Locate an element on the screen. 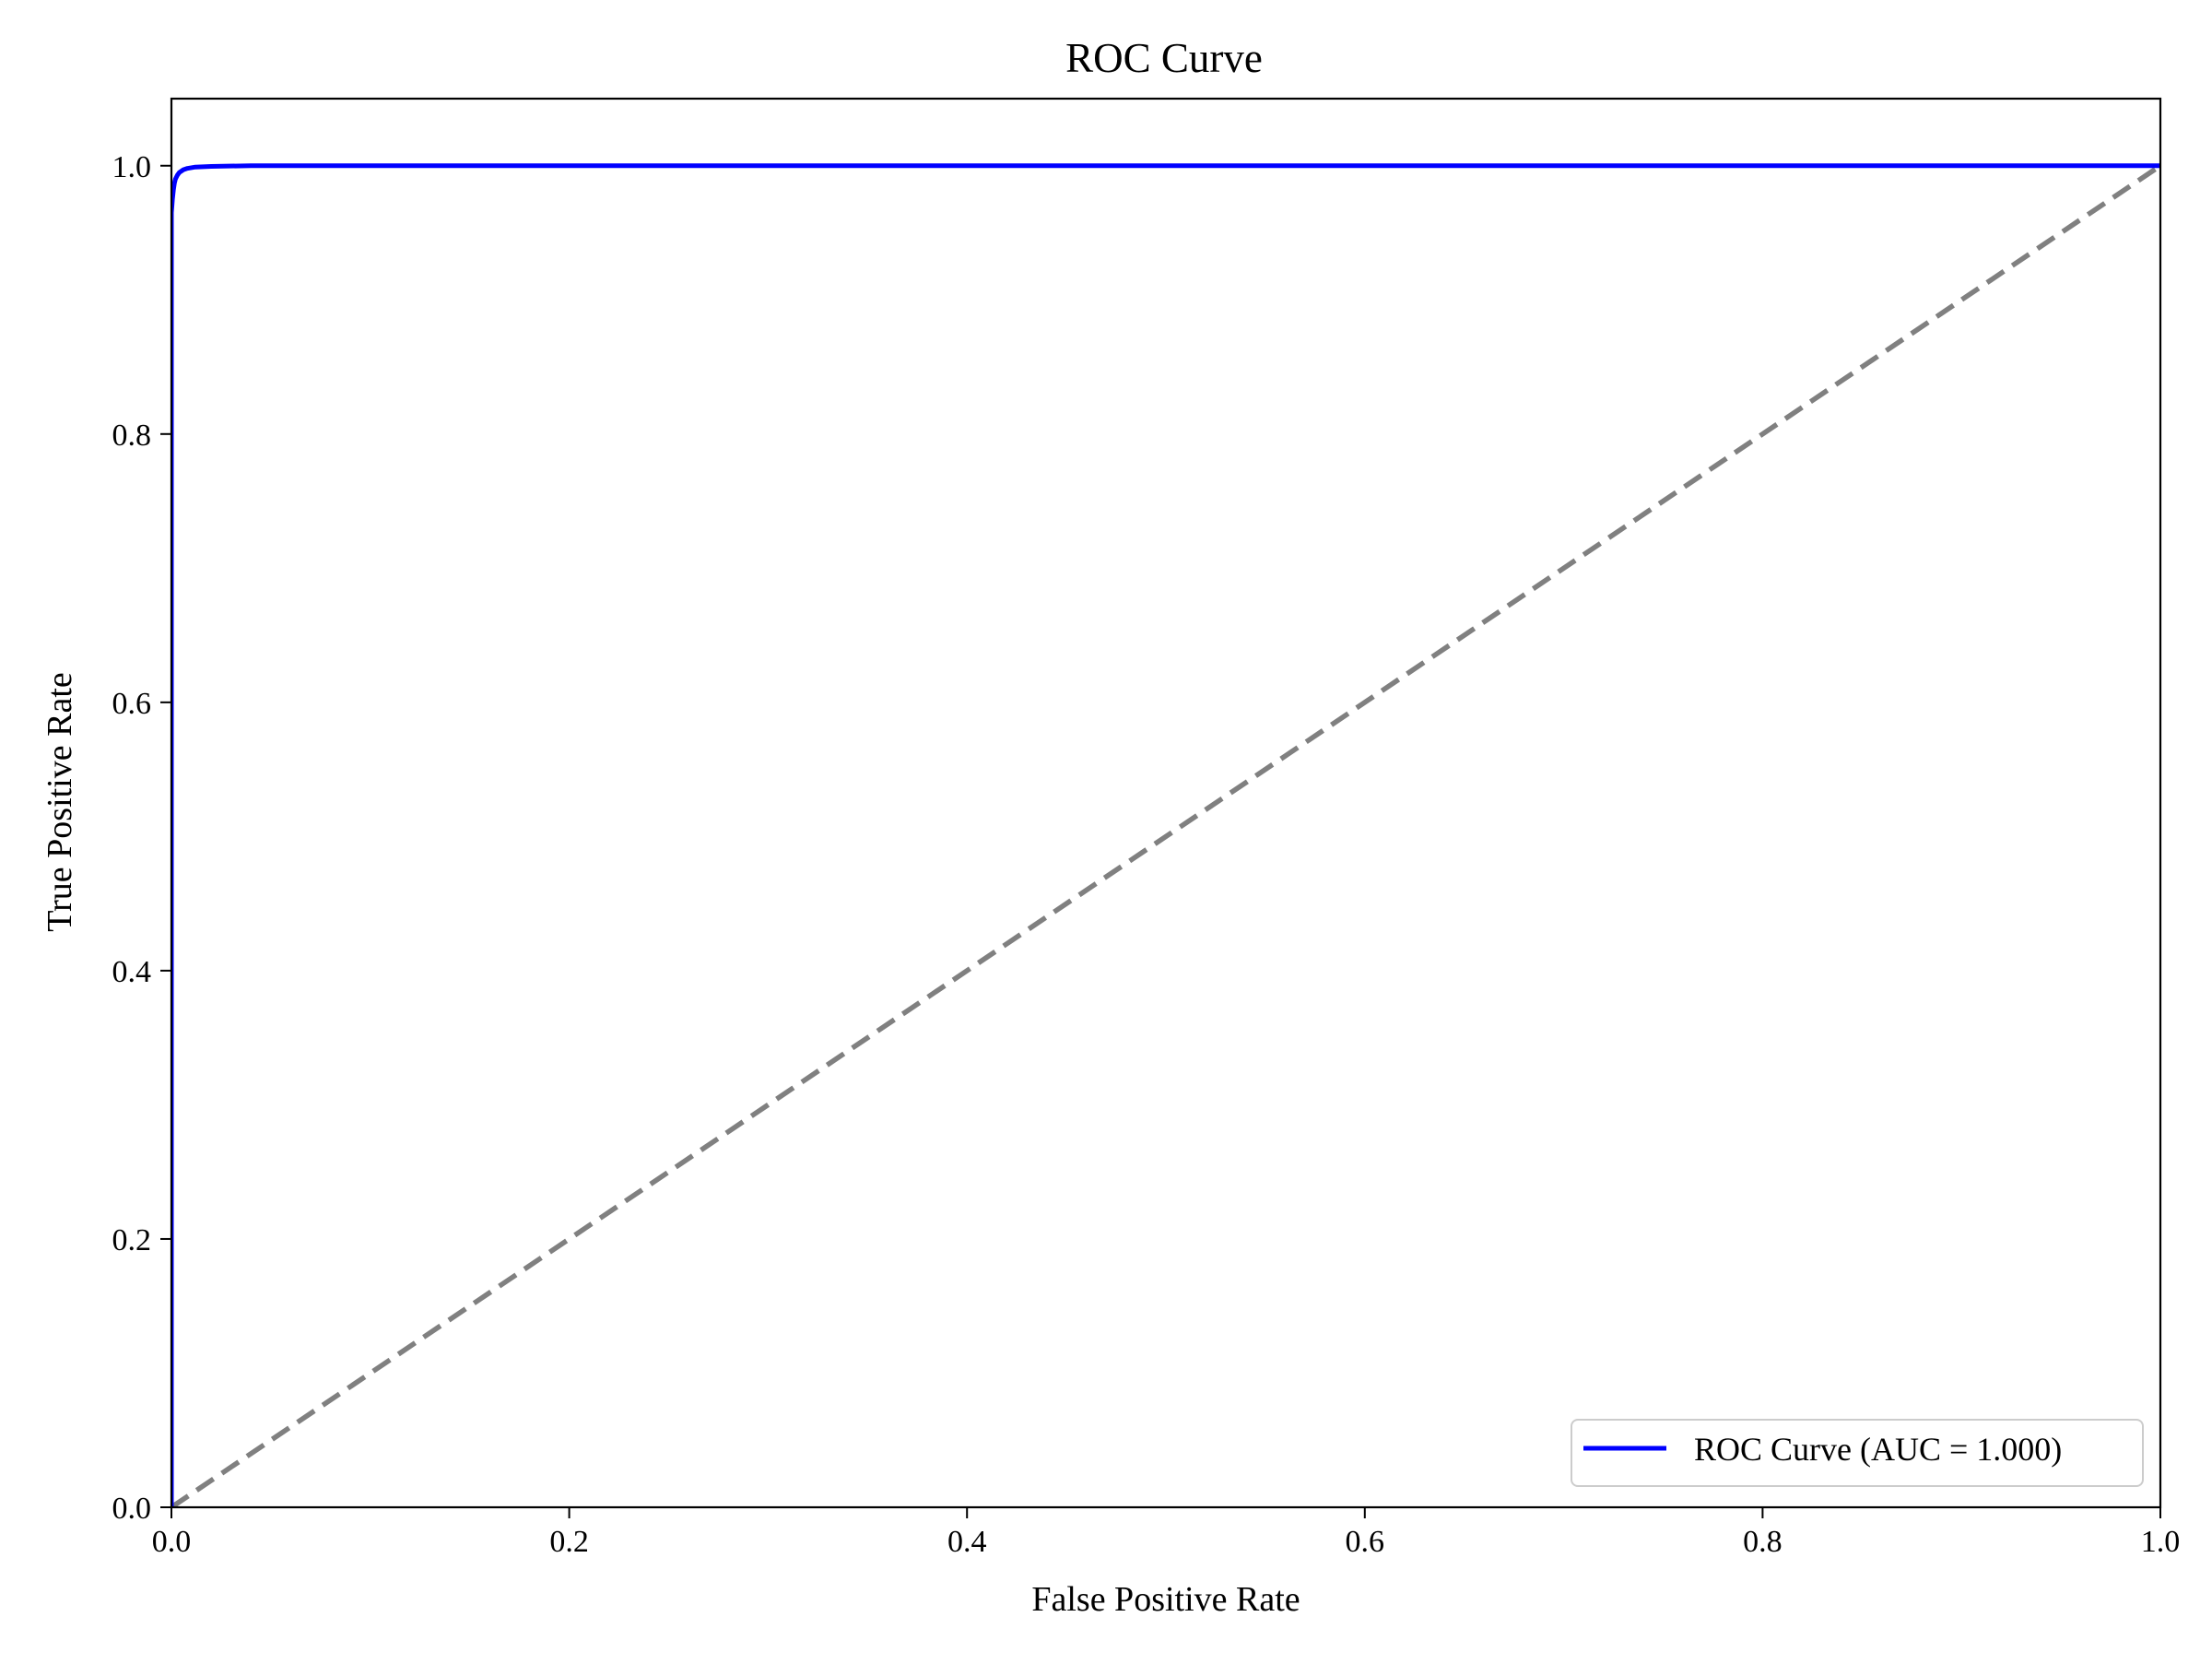 The height and width of the screenshot is (1664, 2212). y-tick-label: 0.0 is located at coordinates (132, 1509).